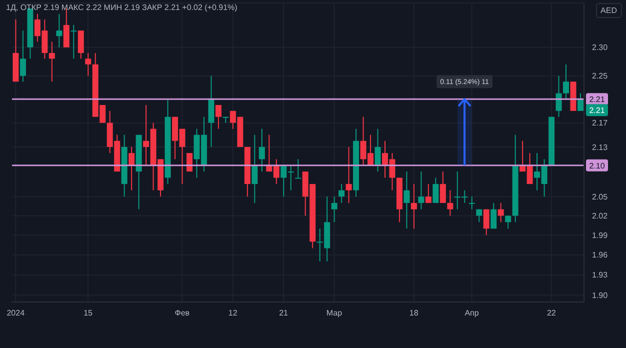 The width and height of the screenshot is (626, 348). I want to click on x-tick-label: 15, so click(89, 313).